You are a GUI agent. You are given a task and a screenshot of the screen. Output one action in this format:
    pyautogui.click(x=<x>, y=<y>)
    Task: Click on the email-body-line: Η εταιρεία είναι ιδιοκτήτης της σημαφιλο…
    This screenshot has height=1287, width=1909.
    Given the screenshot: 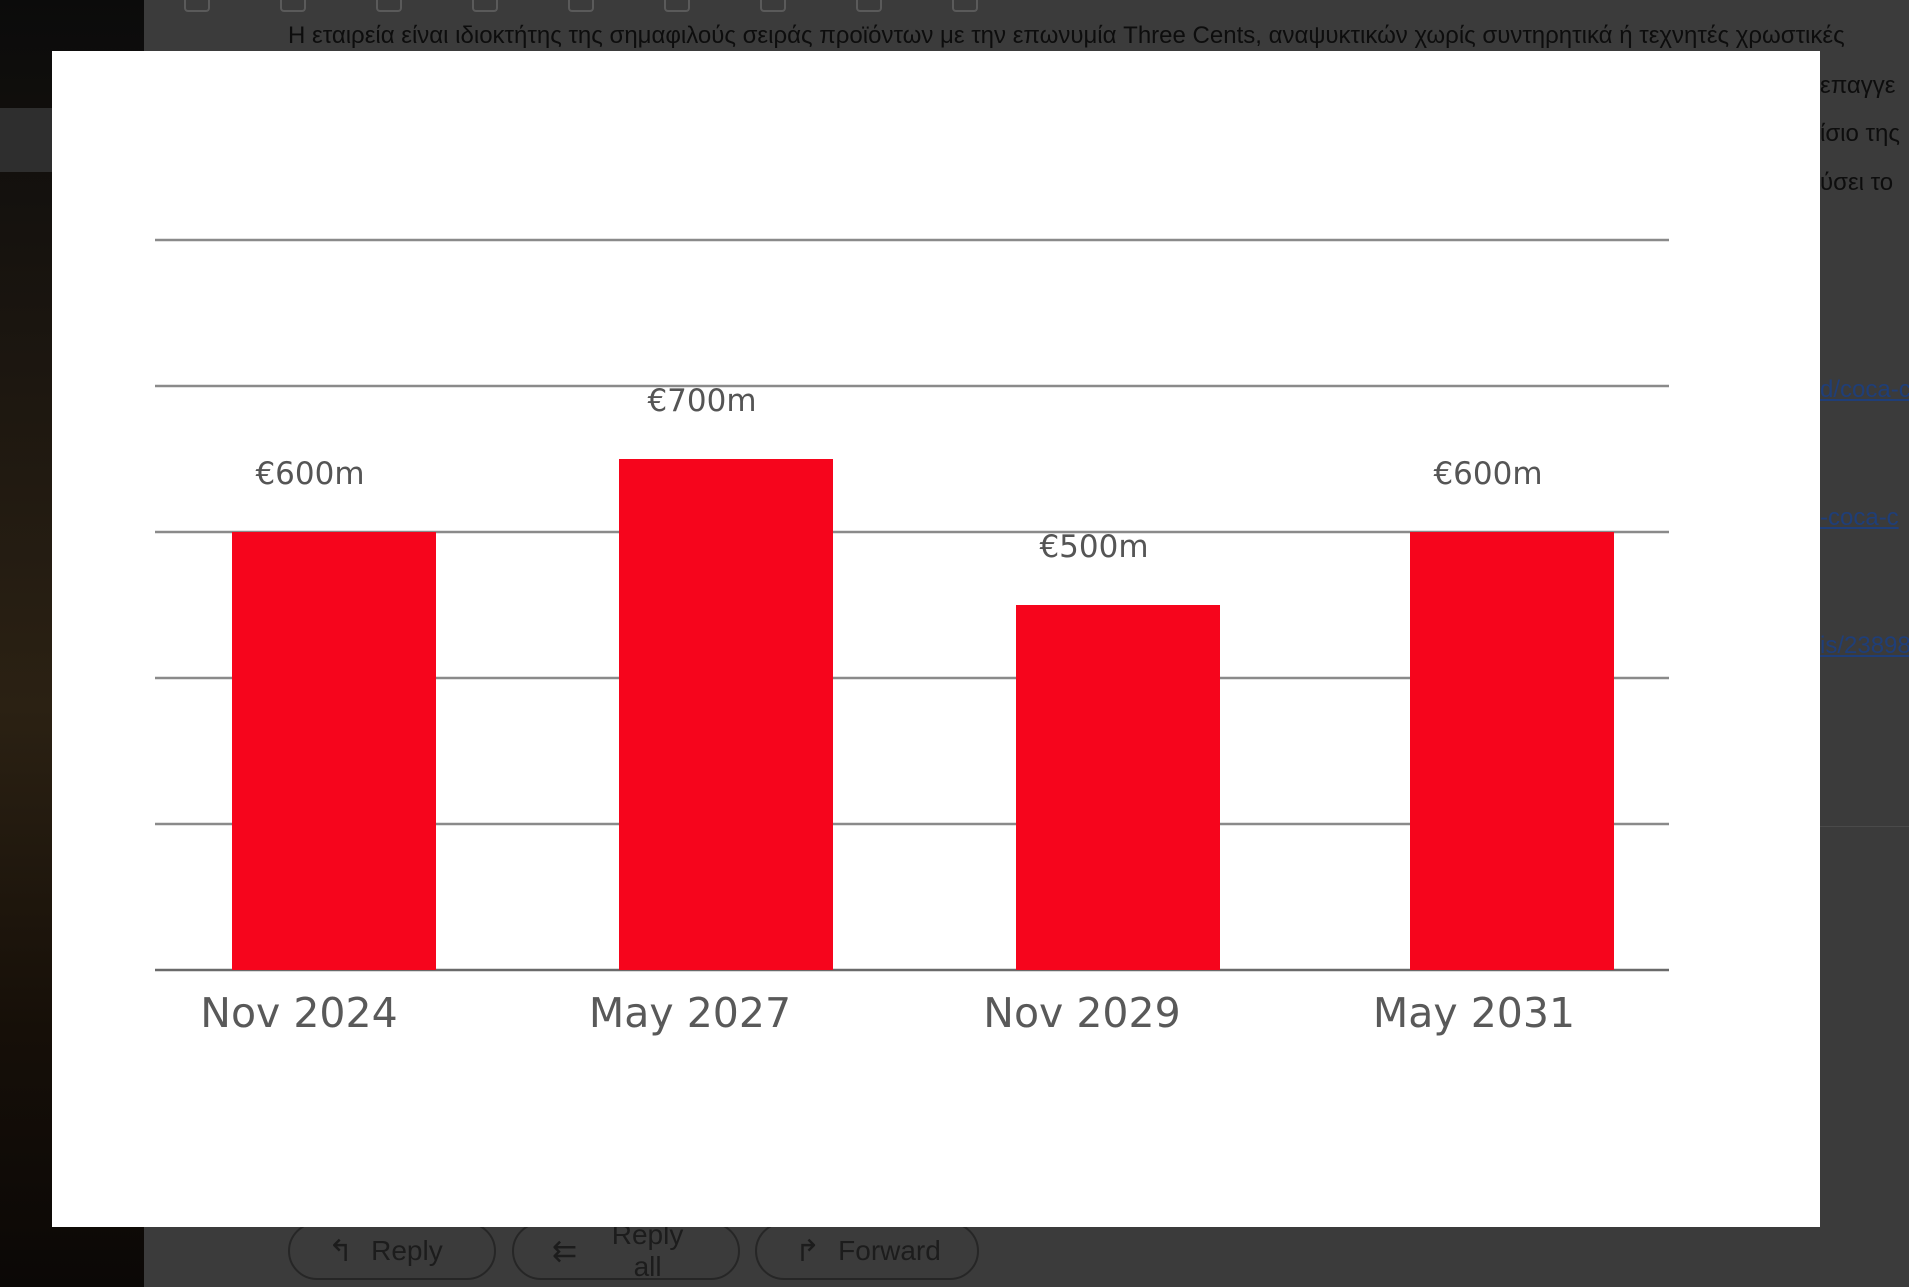 What is the action you would take?
    pyautogui.click(x=1066, y=35)
    